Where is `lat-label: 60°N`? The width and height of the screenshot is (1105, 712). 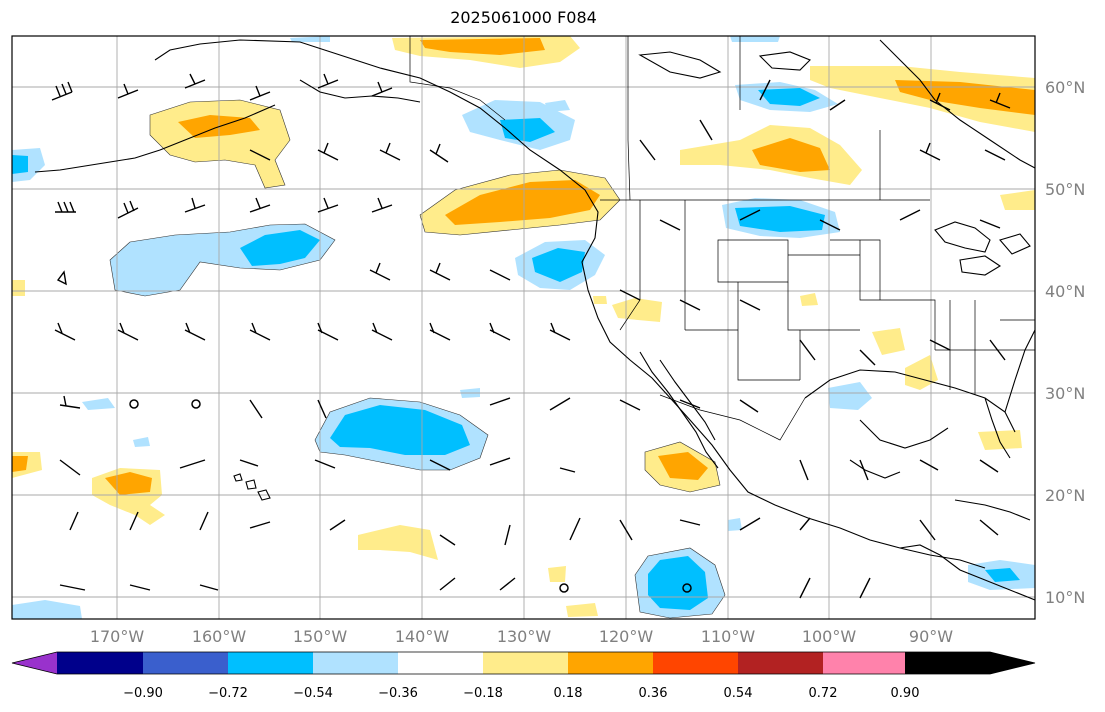
lat-label: 60°N is located at coordinates (1065, 87).